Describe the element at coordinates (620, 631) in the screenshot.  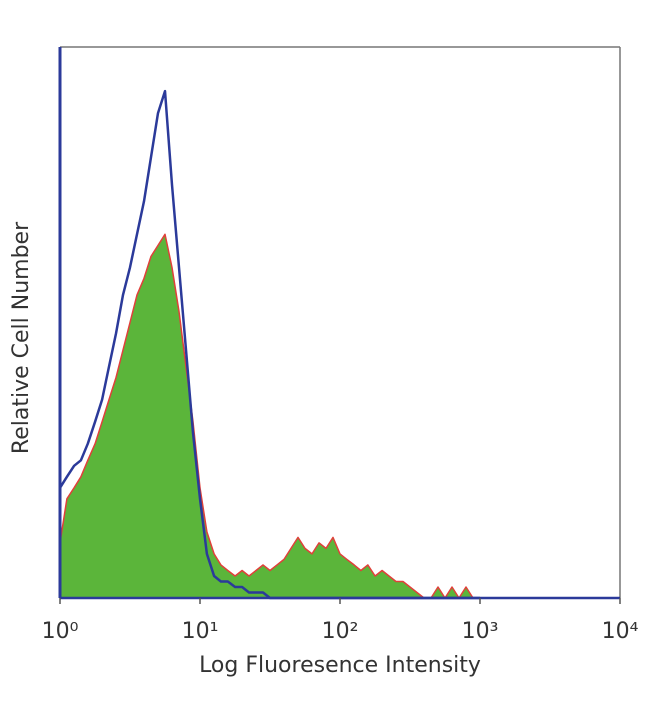
I see `x-tick-label: 10⁴` at that location.